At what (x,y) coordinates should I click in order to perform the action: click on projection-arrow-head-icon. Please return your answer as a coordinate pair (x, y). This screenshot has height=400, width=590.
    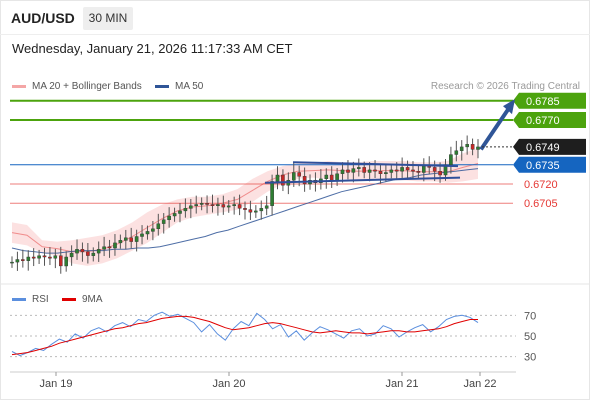
    Looking at the image, I should click on (509, 107).